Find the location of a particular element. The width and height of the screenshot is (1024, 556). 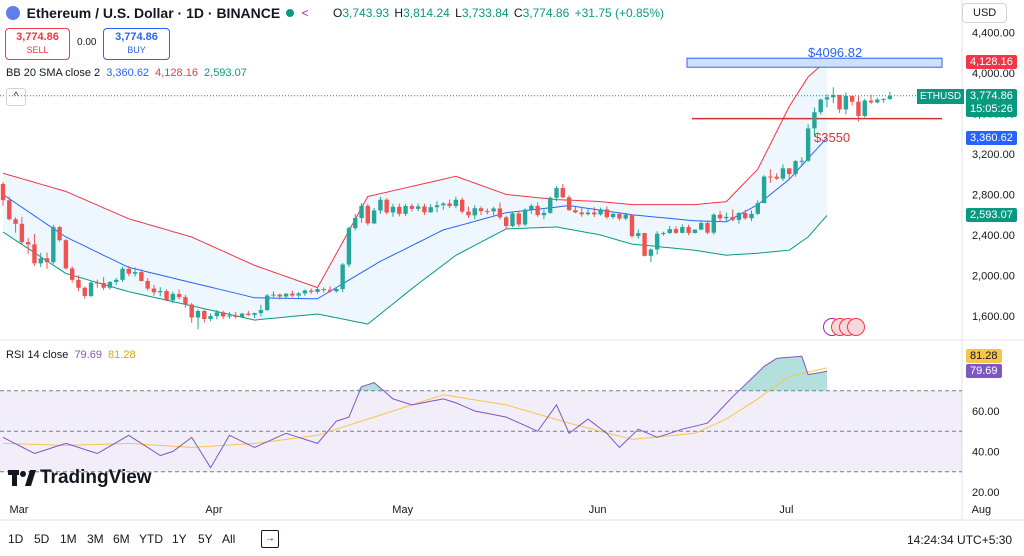

price-tick-label: 2,400.00 is located at coordinates (993, 236).